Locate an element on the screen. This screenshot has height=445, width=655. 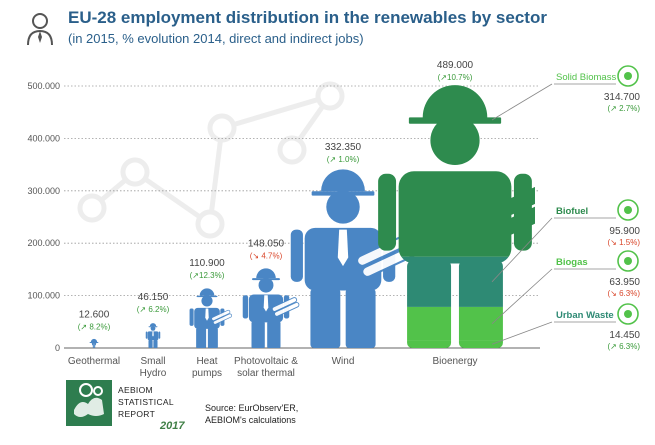
bioenergy-segment-urban-waste is located at coordinates (456, 344).